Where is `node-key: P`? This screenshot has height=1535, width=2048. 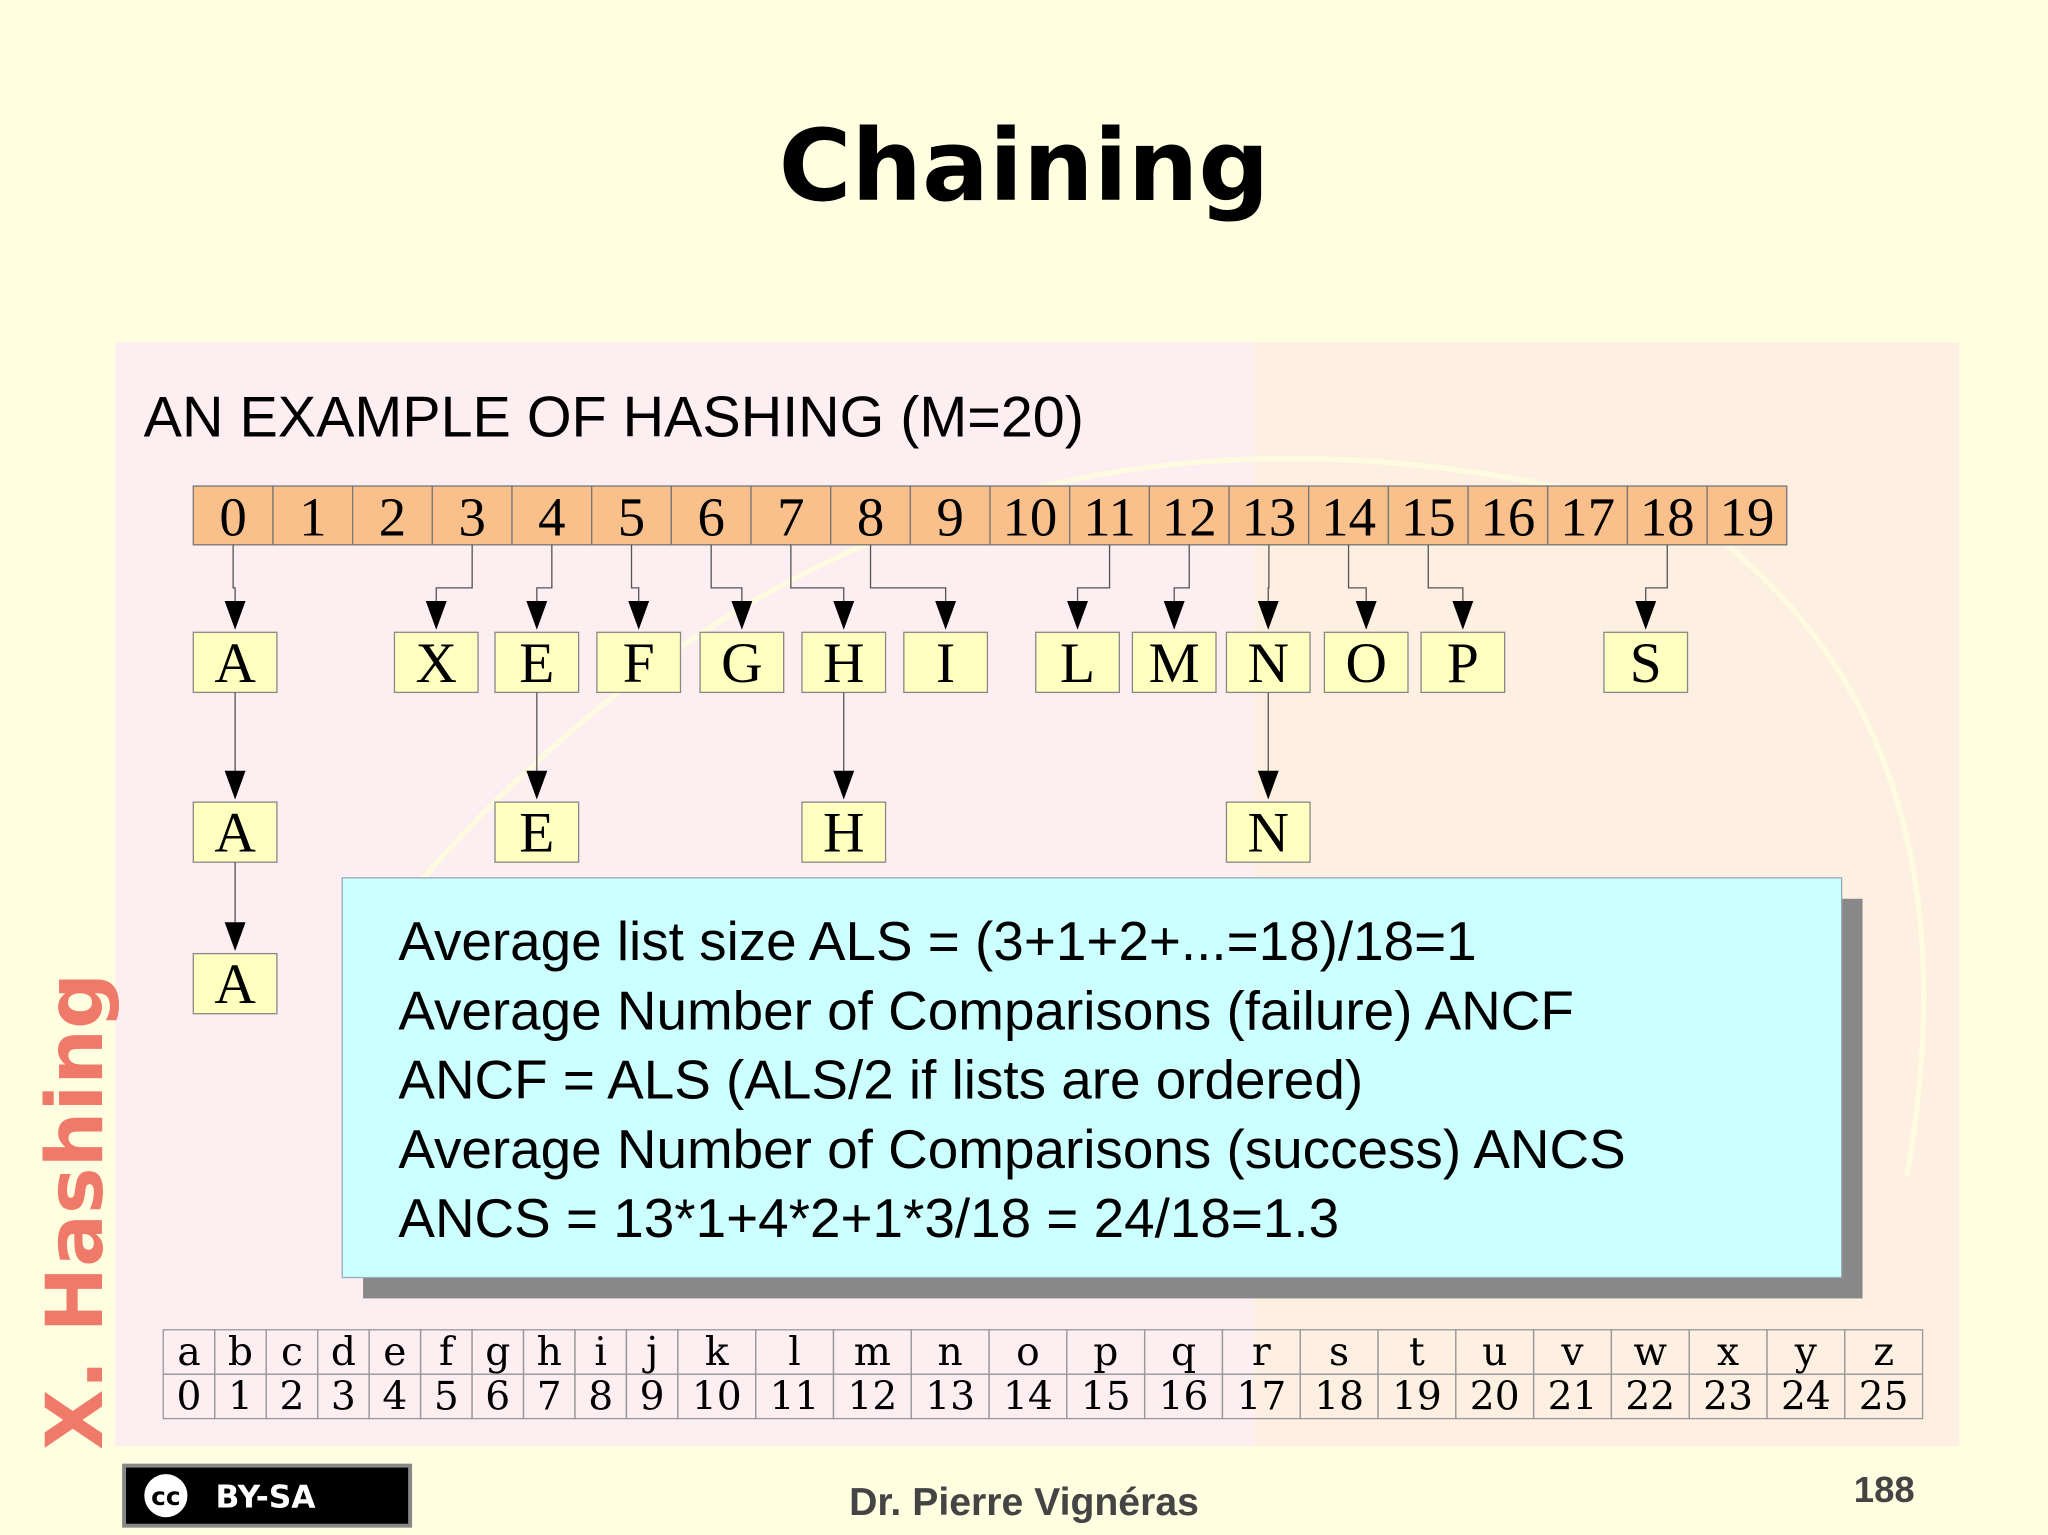 node-key: P is located at coordinates (1463, 663).